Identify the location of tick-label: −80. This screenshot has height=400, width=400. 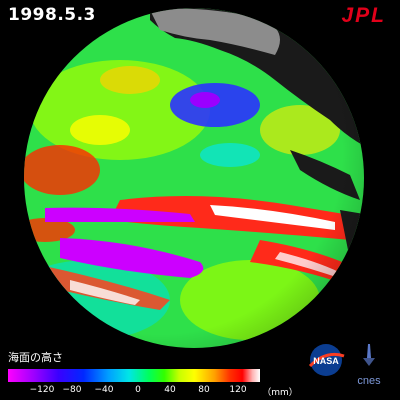
(72, 390).